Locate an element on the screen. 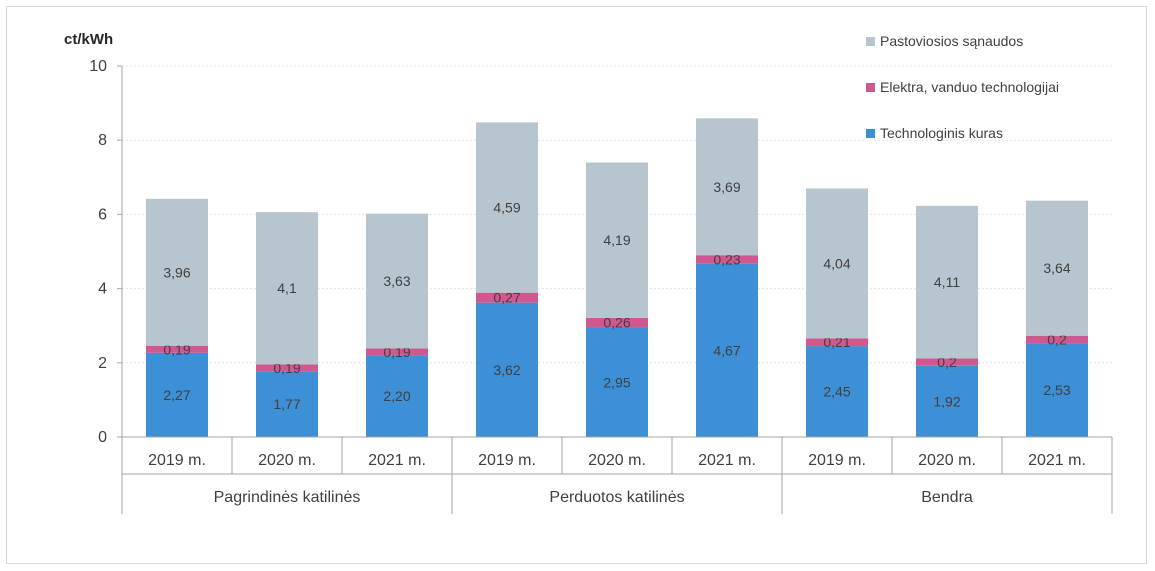  data-label: 0,27 is located at coordinates (506, 298).